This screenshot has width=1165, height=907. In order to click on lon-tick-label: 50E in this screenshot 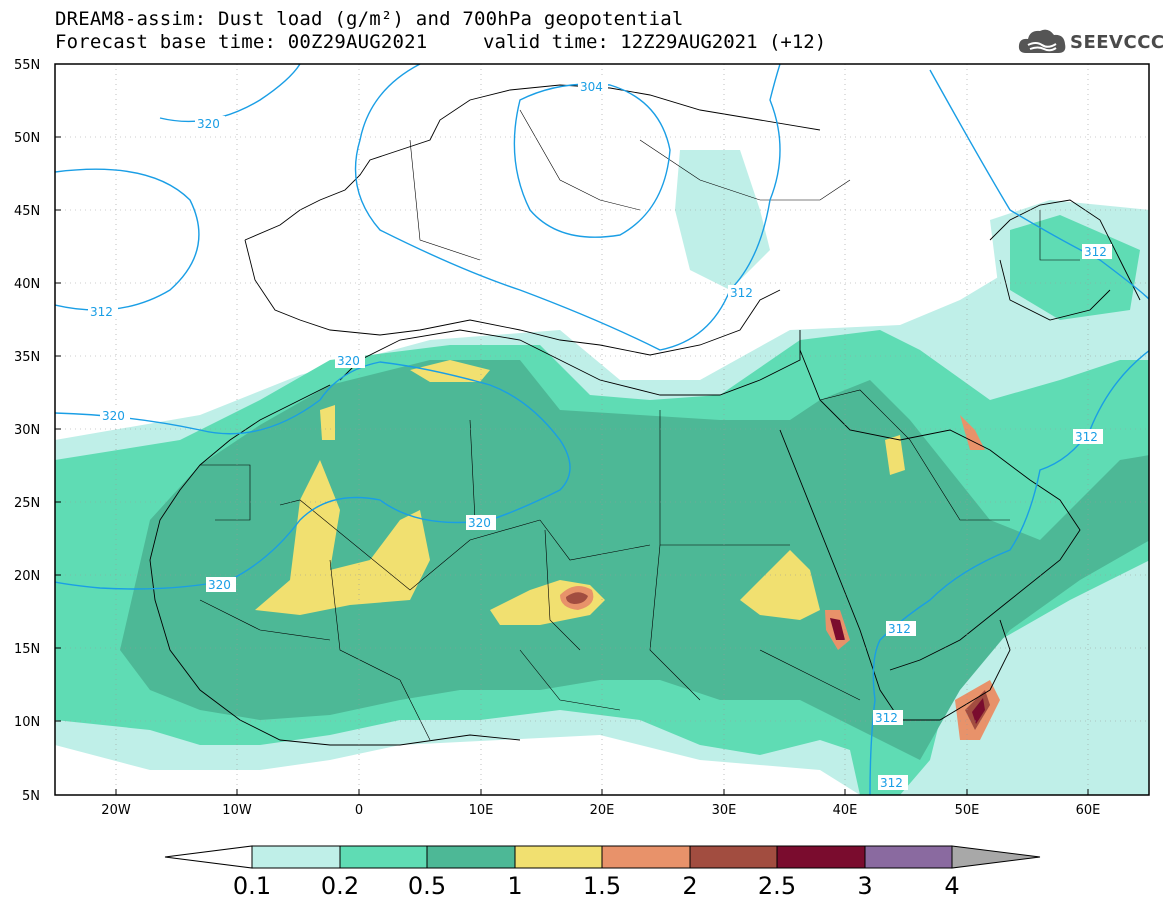, I will do `click(967, 810)`.